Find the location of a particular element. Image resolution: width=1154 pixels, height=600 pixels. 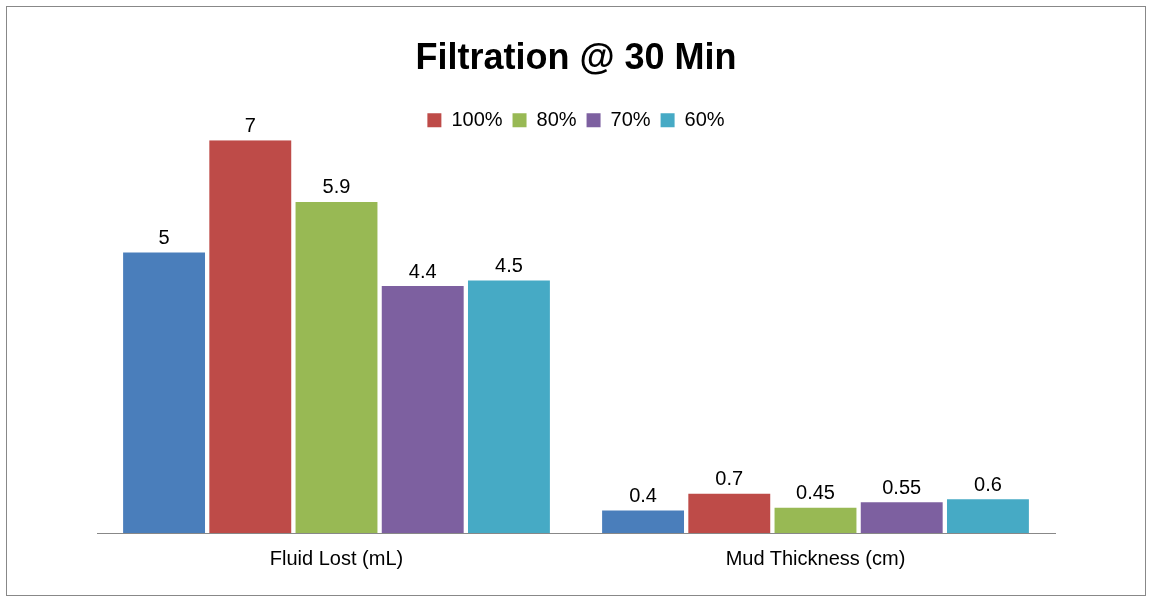

legend-label: 100% is located at coordinates (477, 118).